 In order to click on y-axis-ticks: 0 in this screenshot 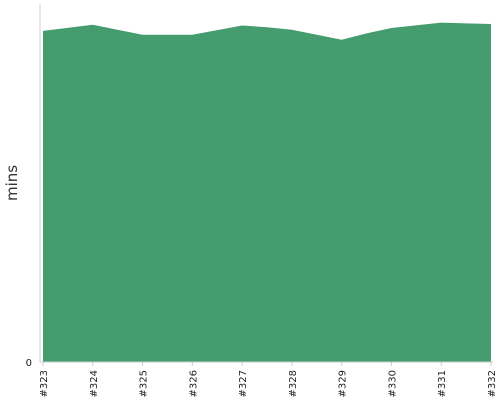, I will do `click(29, 363)`.